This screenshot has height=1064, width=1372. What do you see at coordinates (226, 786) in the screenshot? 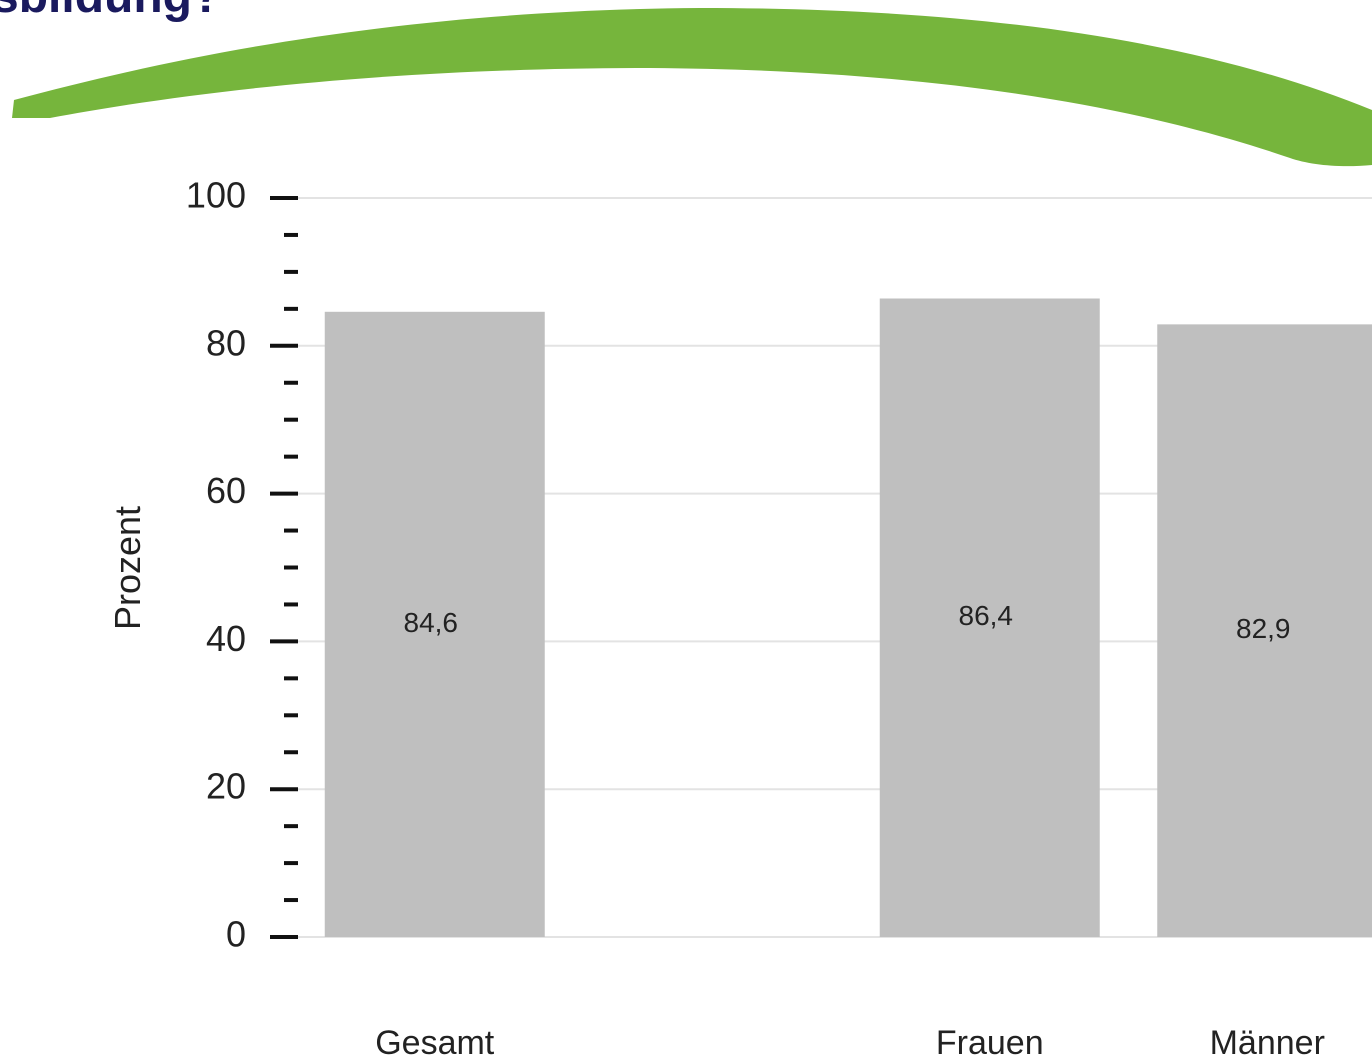
I see `y-tick-label: 20` at bounding box center [226, 786].